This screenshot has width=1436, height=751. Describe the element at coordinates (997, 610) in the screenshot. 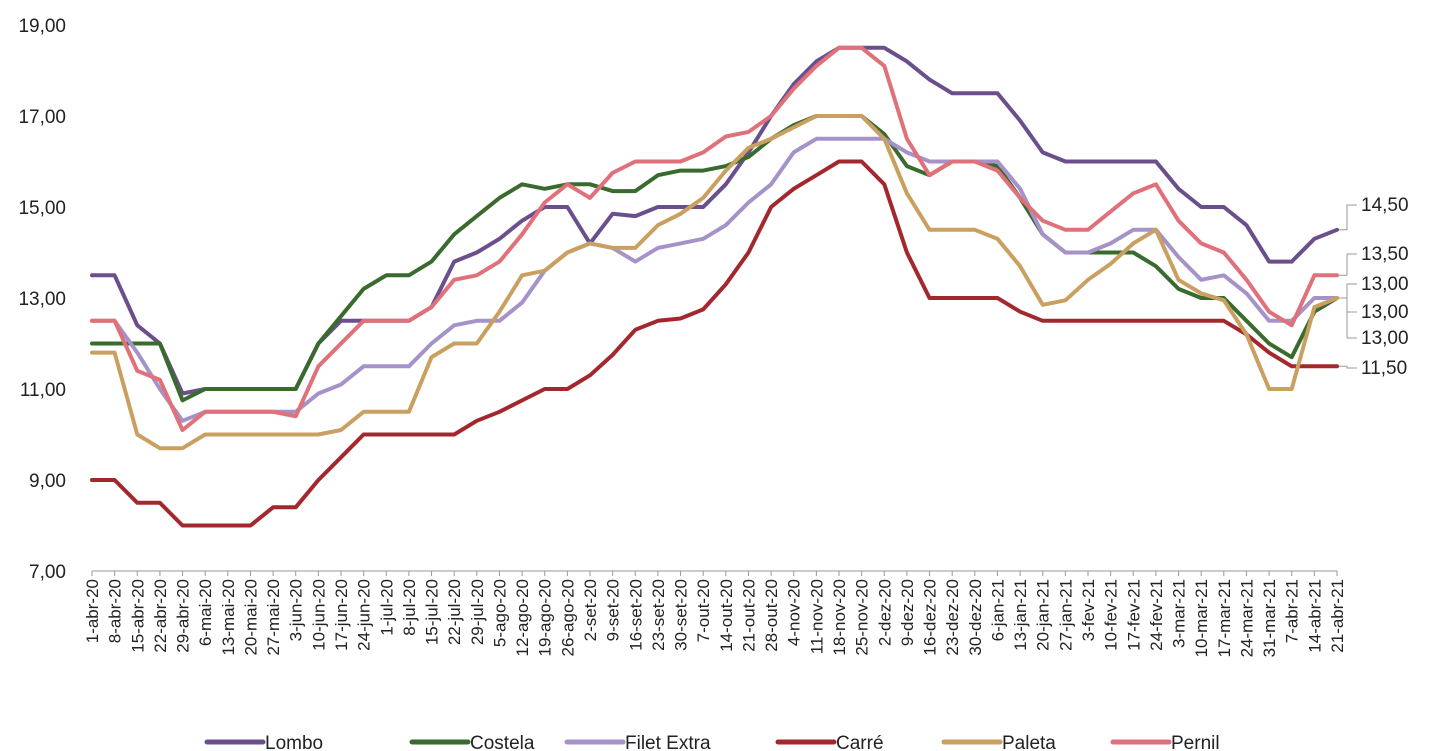

I see `x-tick-label: 6-jan-21` at that location.